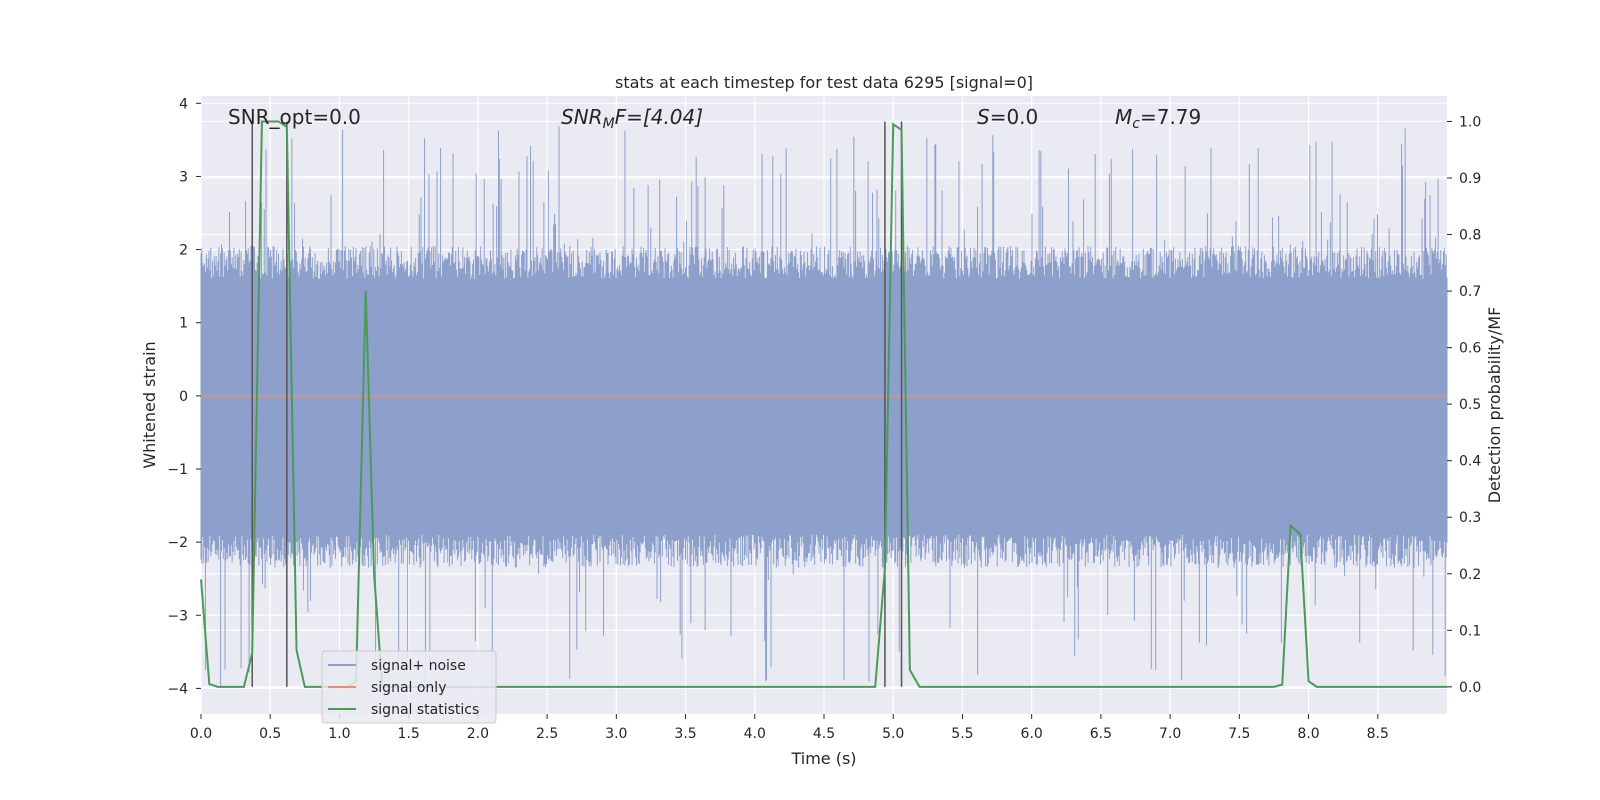 The height and width of the screenshot is (800, 1600). I want to click on x-tick-label-17: 8.5, so click(1378, 734).